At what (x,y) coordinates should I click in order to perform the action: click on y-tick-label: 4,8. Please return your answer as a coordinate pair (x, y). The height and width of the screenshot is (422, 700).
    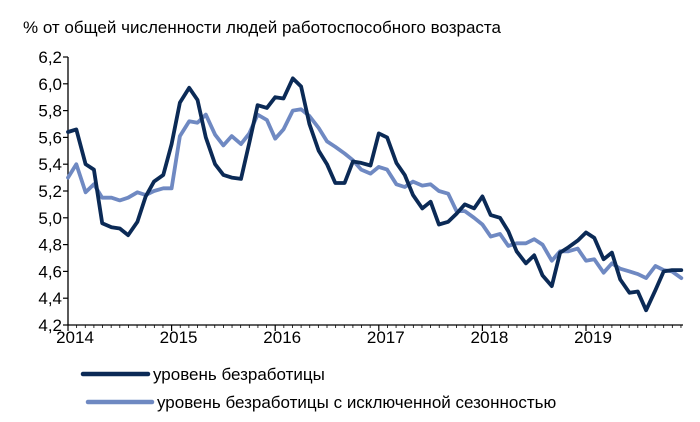
    Looking at the image, I should click on (50, 245).